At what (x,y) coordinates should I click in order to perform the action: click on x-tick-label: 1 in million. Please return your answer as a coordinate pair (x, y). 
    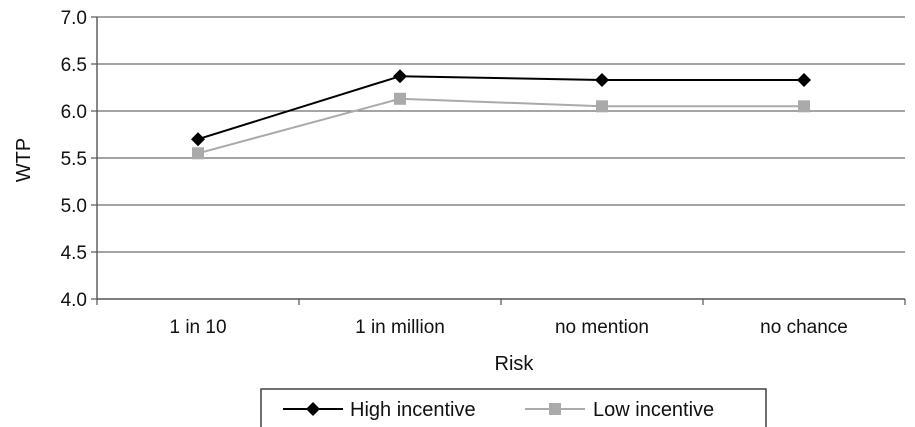
    Looking at the image, I should click on (400, 327).